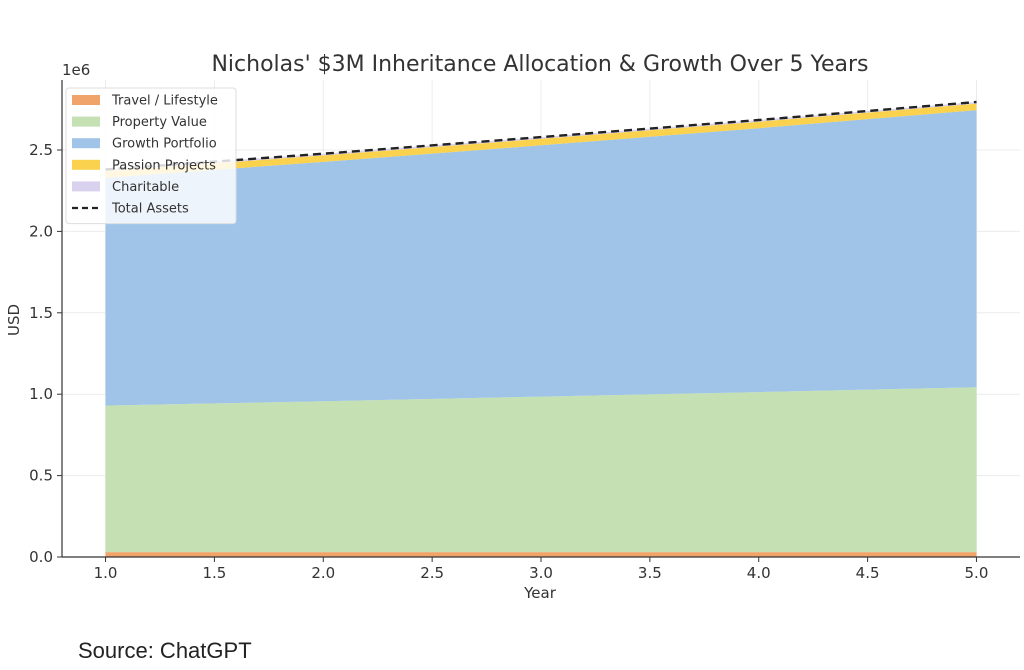  Describe the element at coordinates (868, 573) in the screenshot. I see `x-tick-label: 4.5` at that location.